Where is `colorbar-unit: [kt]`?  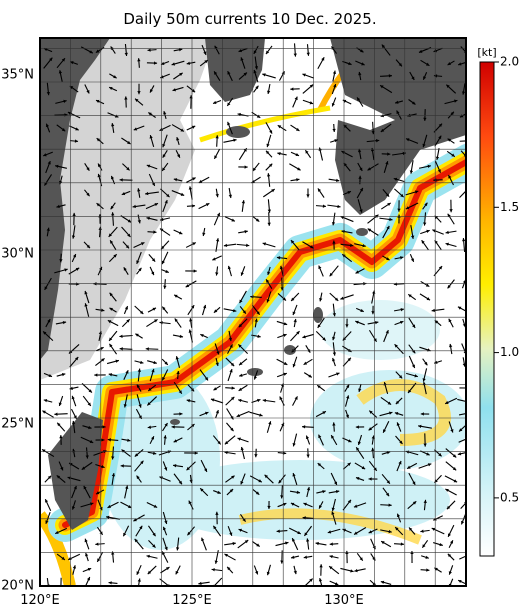
colorbar-unit: [kt] is located at coordinates (486, 52).